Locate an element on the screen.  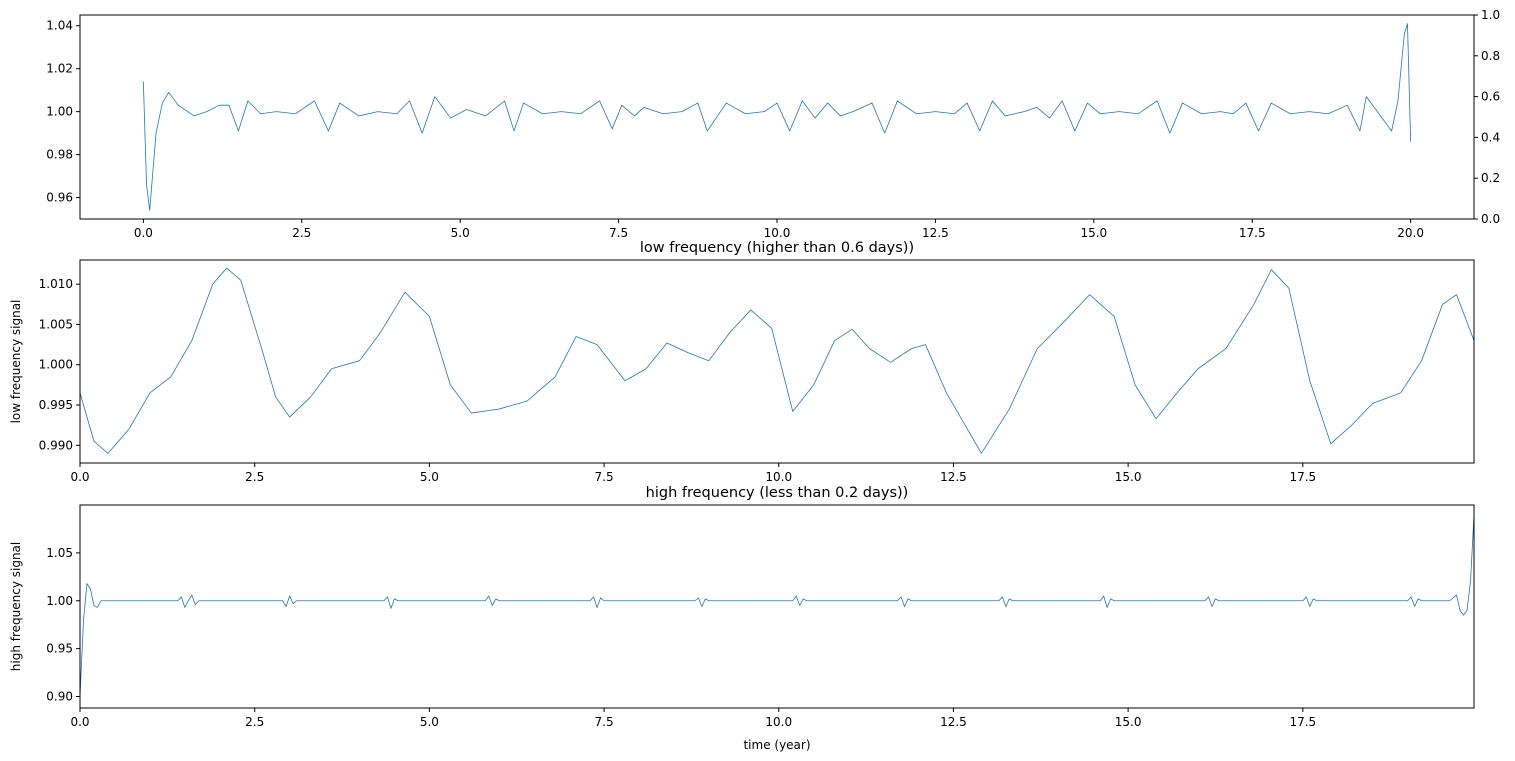
top-panel-secondary-y-tick-label: 0.0 is located at coordinates (1490, 219).